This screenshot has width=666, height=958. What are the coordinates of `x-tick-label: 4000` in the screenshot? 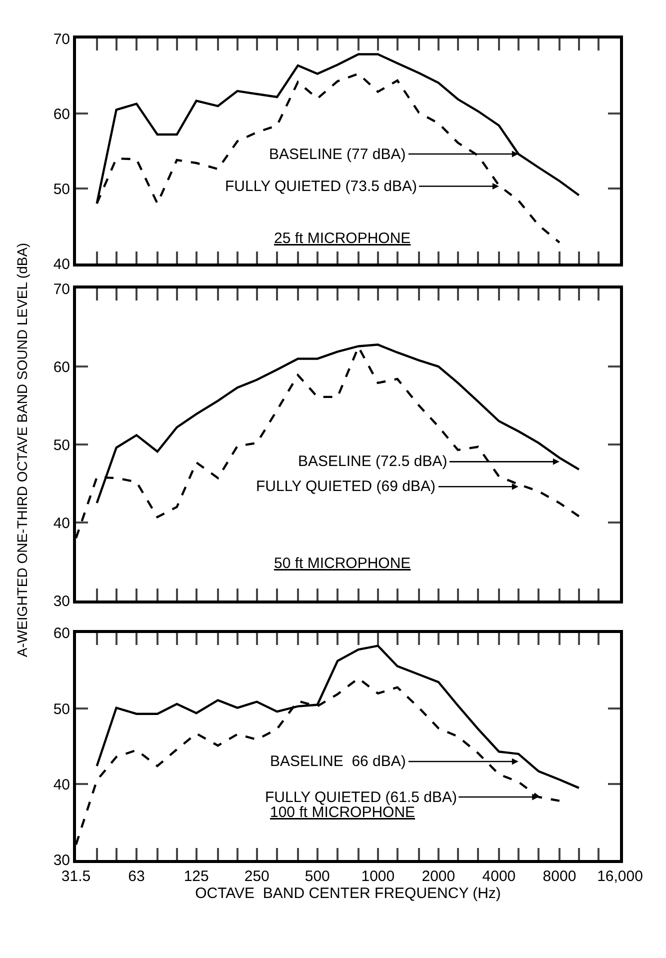 It's located at (499, 876).